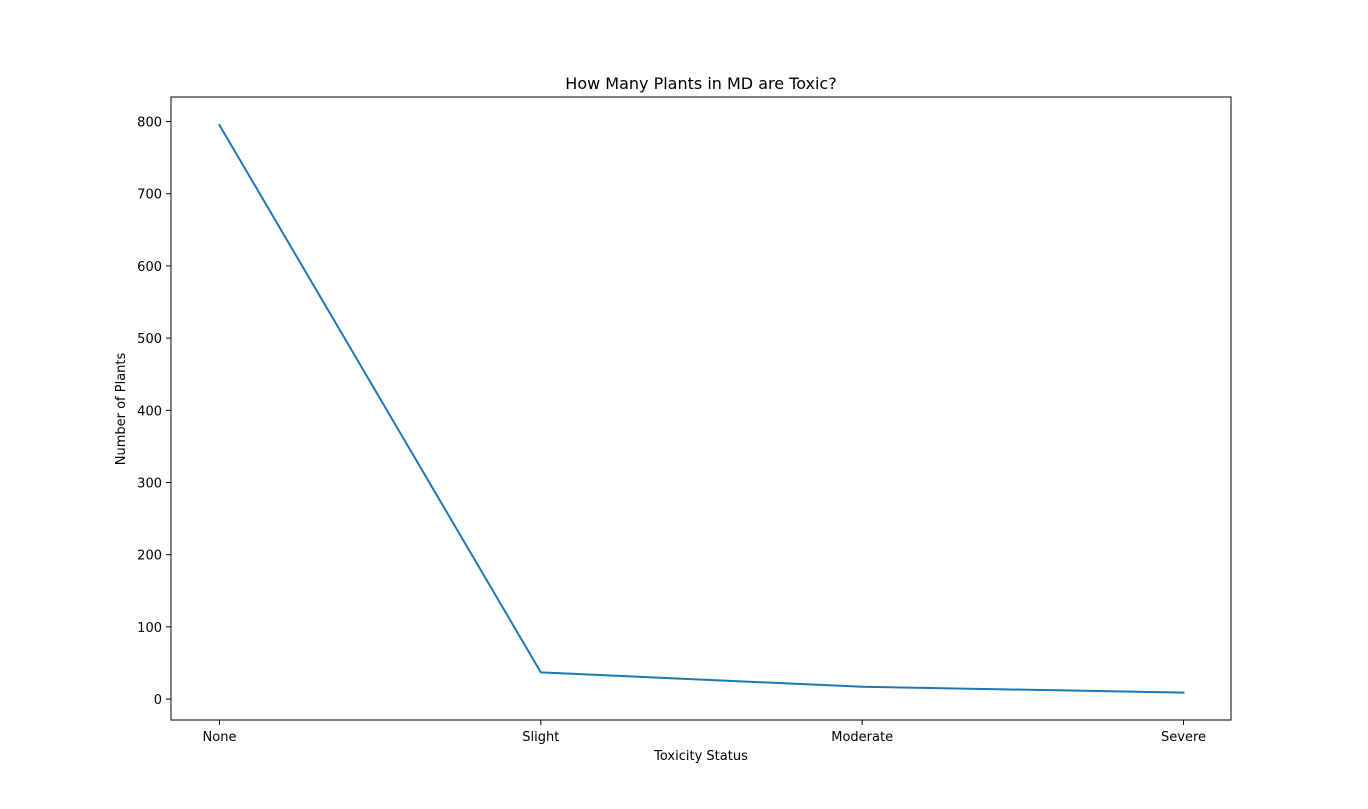 Image resolution: width=1368 pixels, height=809 pixels. Describe the element at coordinates (1183, 737) in the screenshot. I see `x-tick-label: Severe` at that location.